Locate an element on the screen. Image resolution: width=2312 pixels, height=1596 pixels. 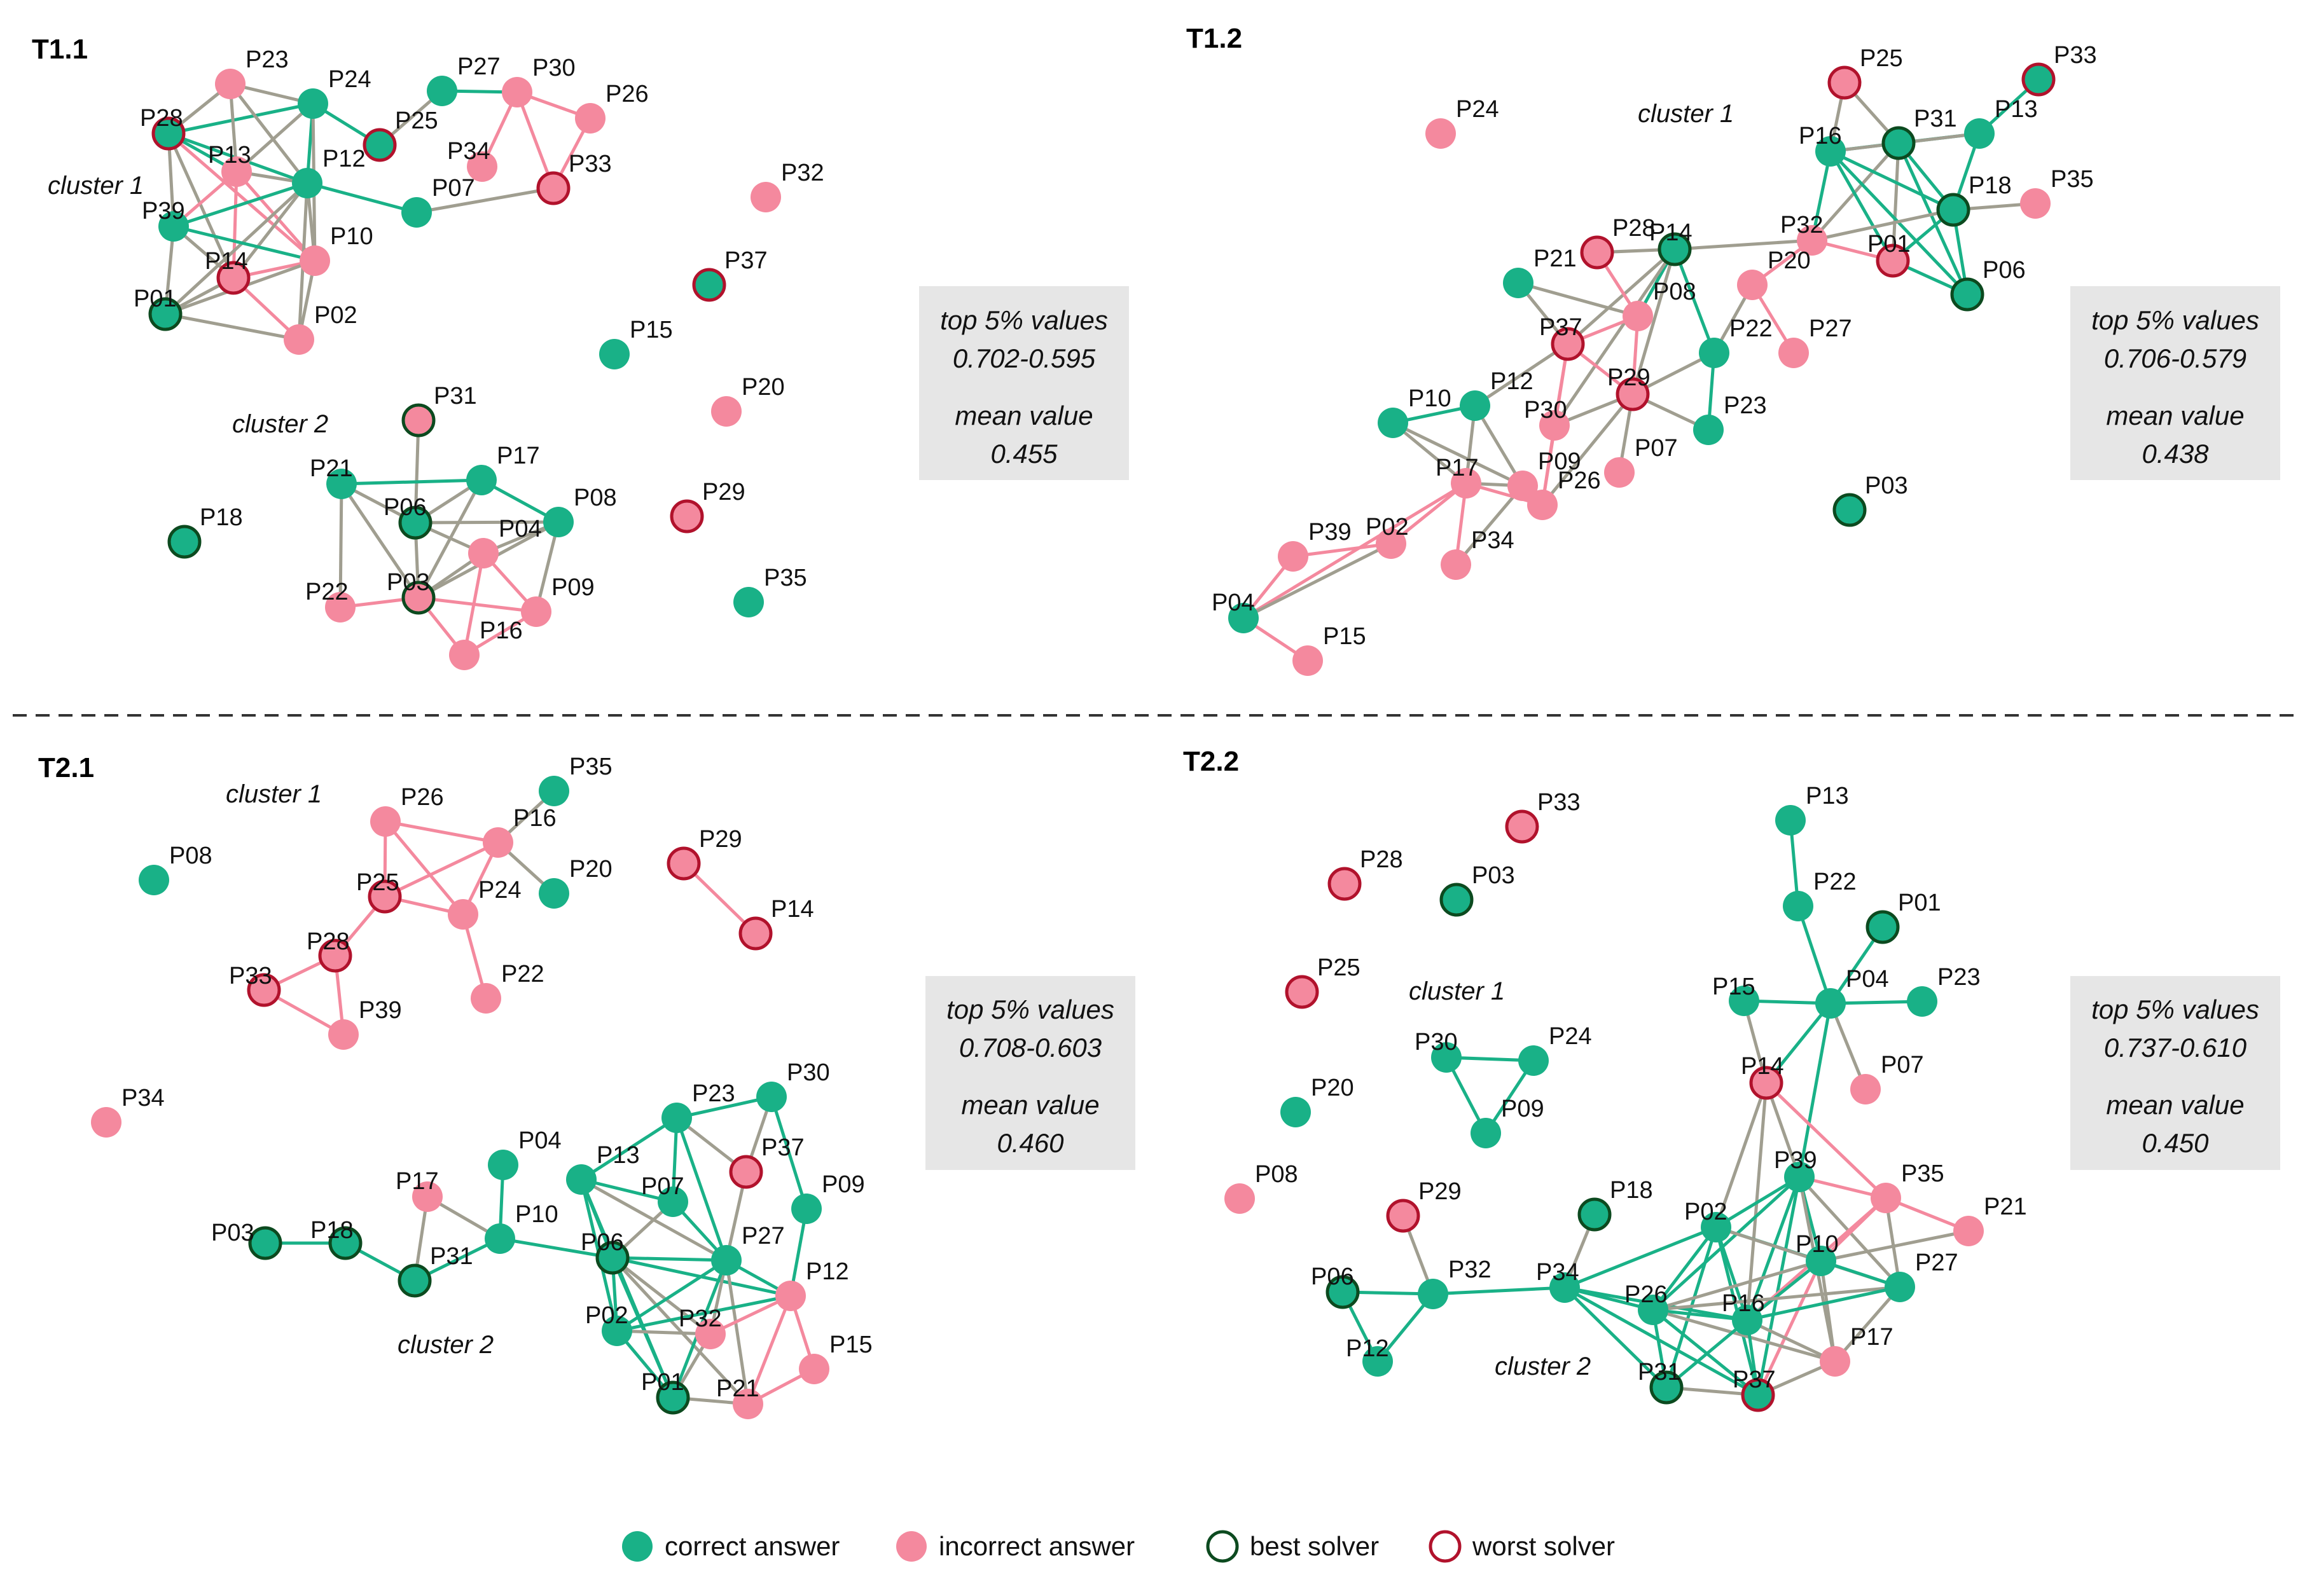
node-p20: P20 is located at coordinates (1774, 273).